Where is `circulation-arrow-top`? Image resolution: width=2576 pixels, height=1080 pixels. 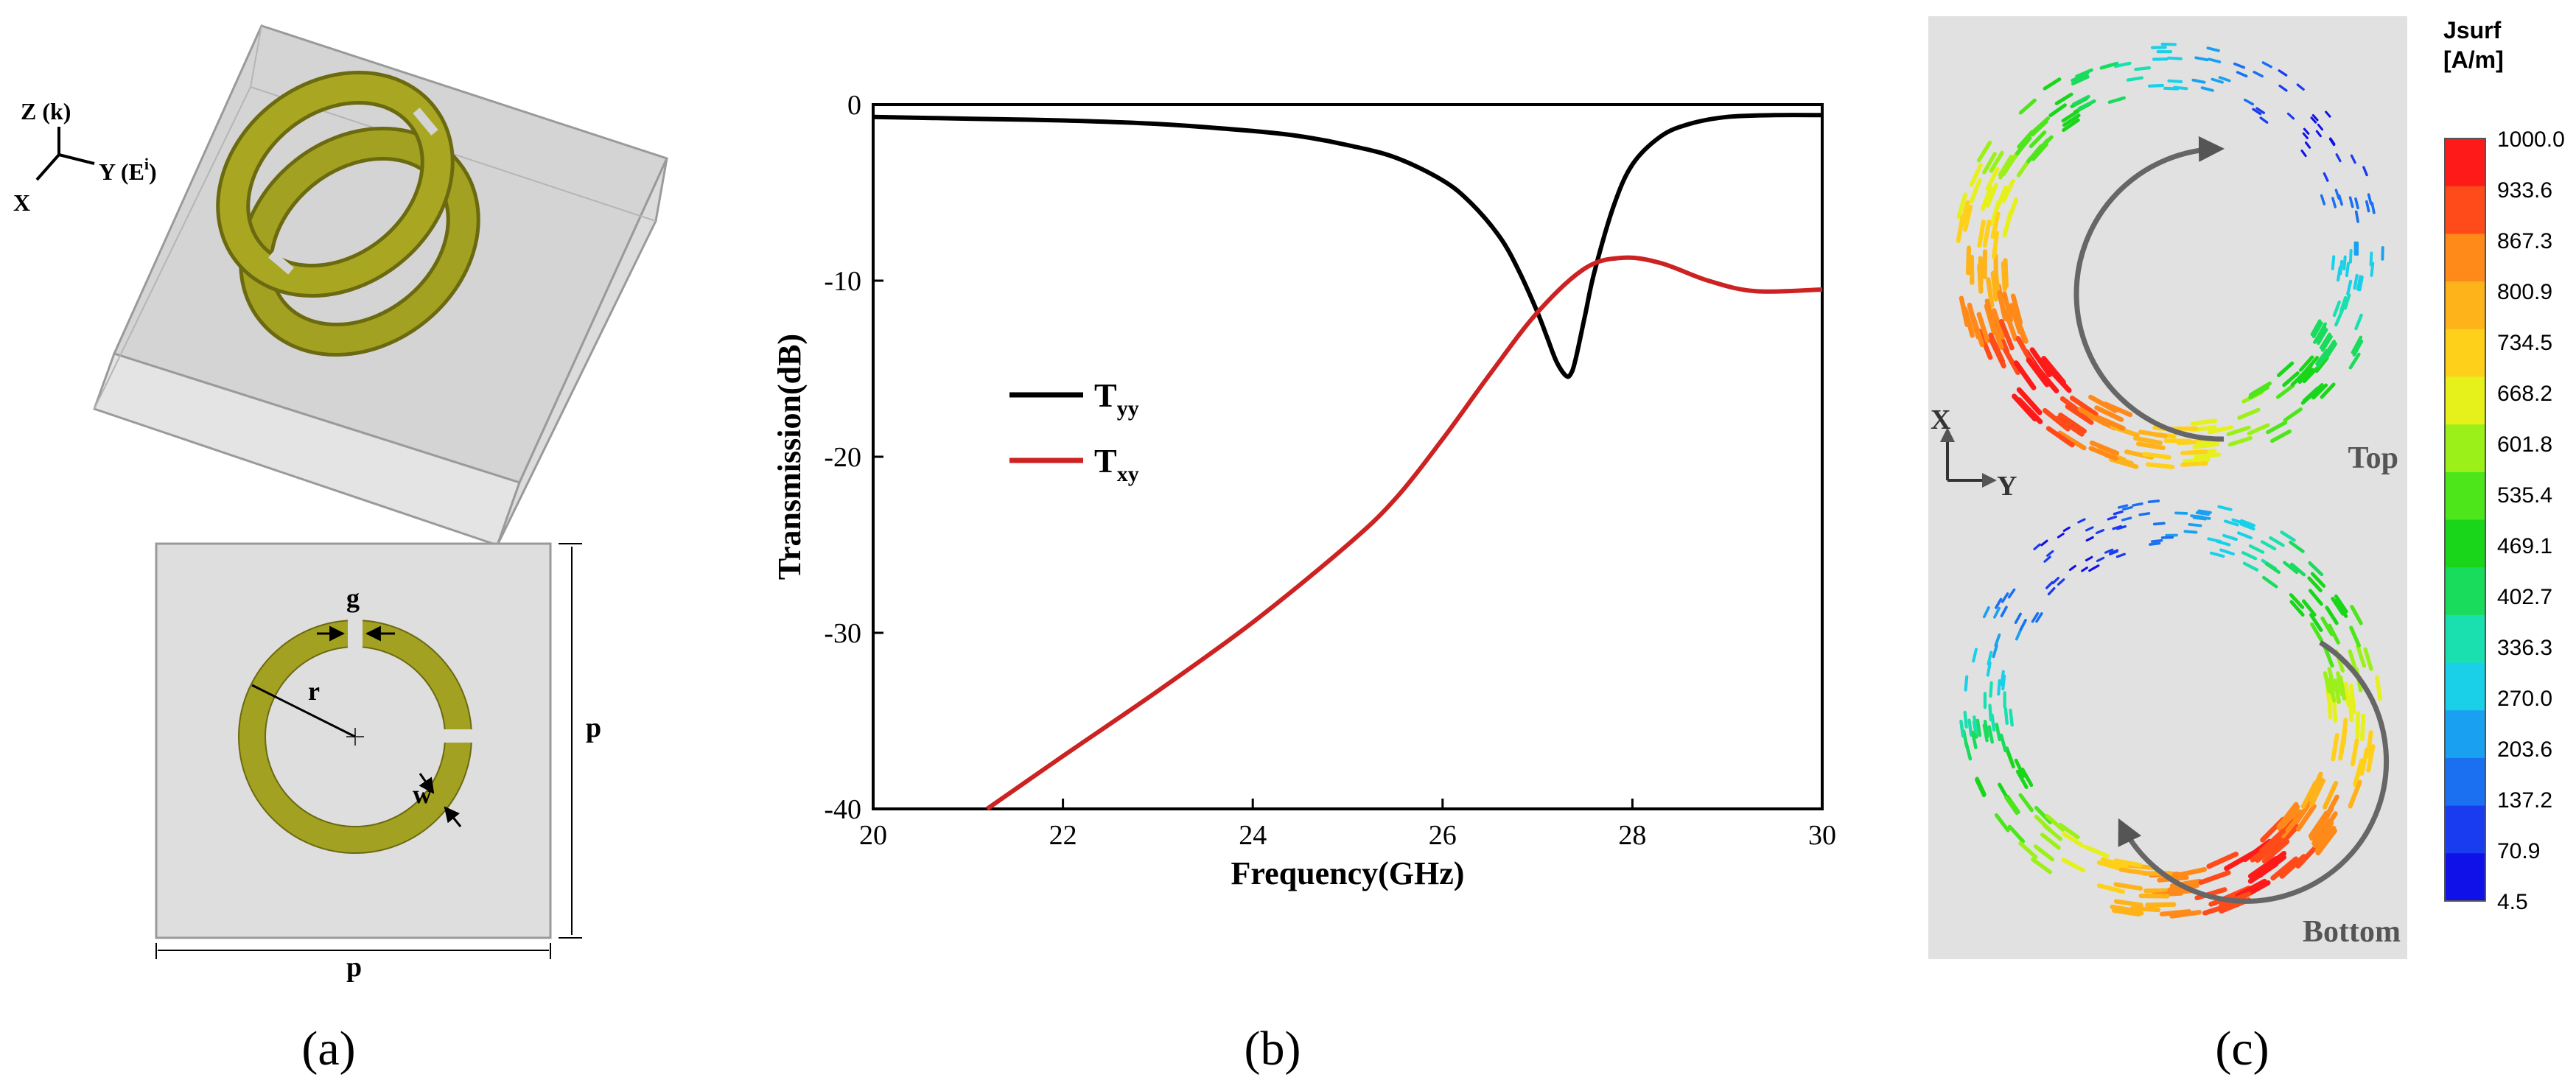
circulation-arrow-top is located at coordinates (2149, 289).